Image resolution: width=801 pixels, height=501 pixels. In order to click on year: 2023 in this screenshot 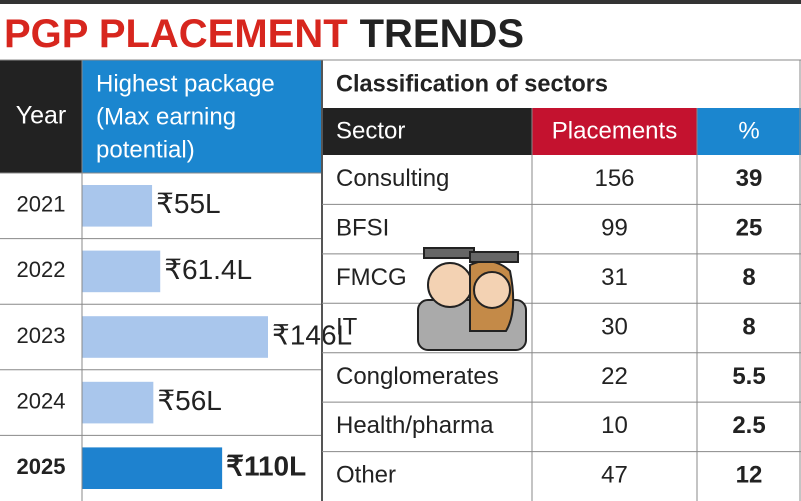, I will do `click(41, 335)`.